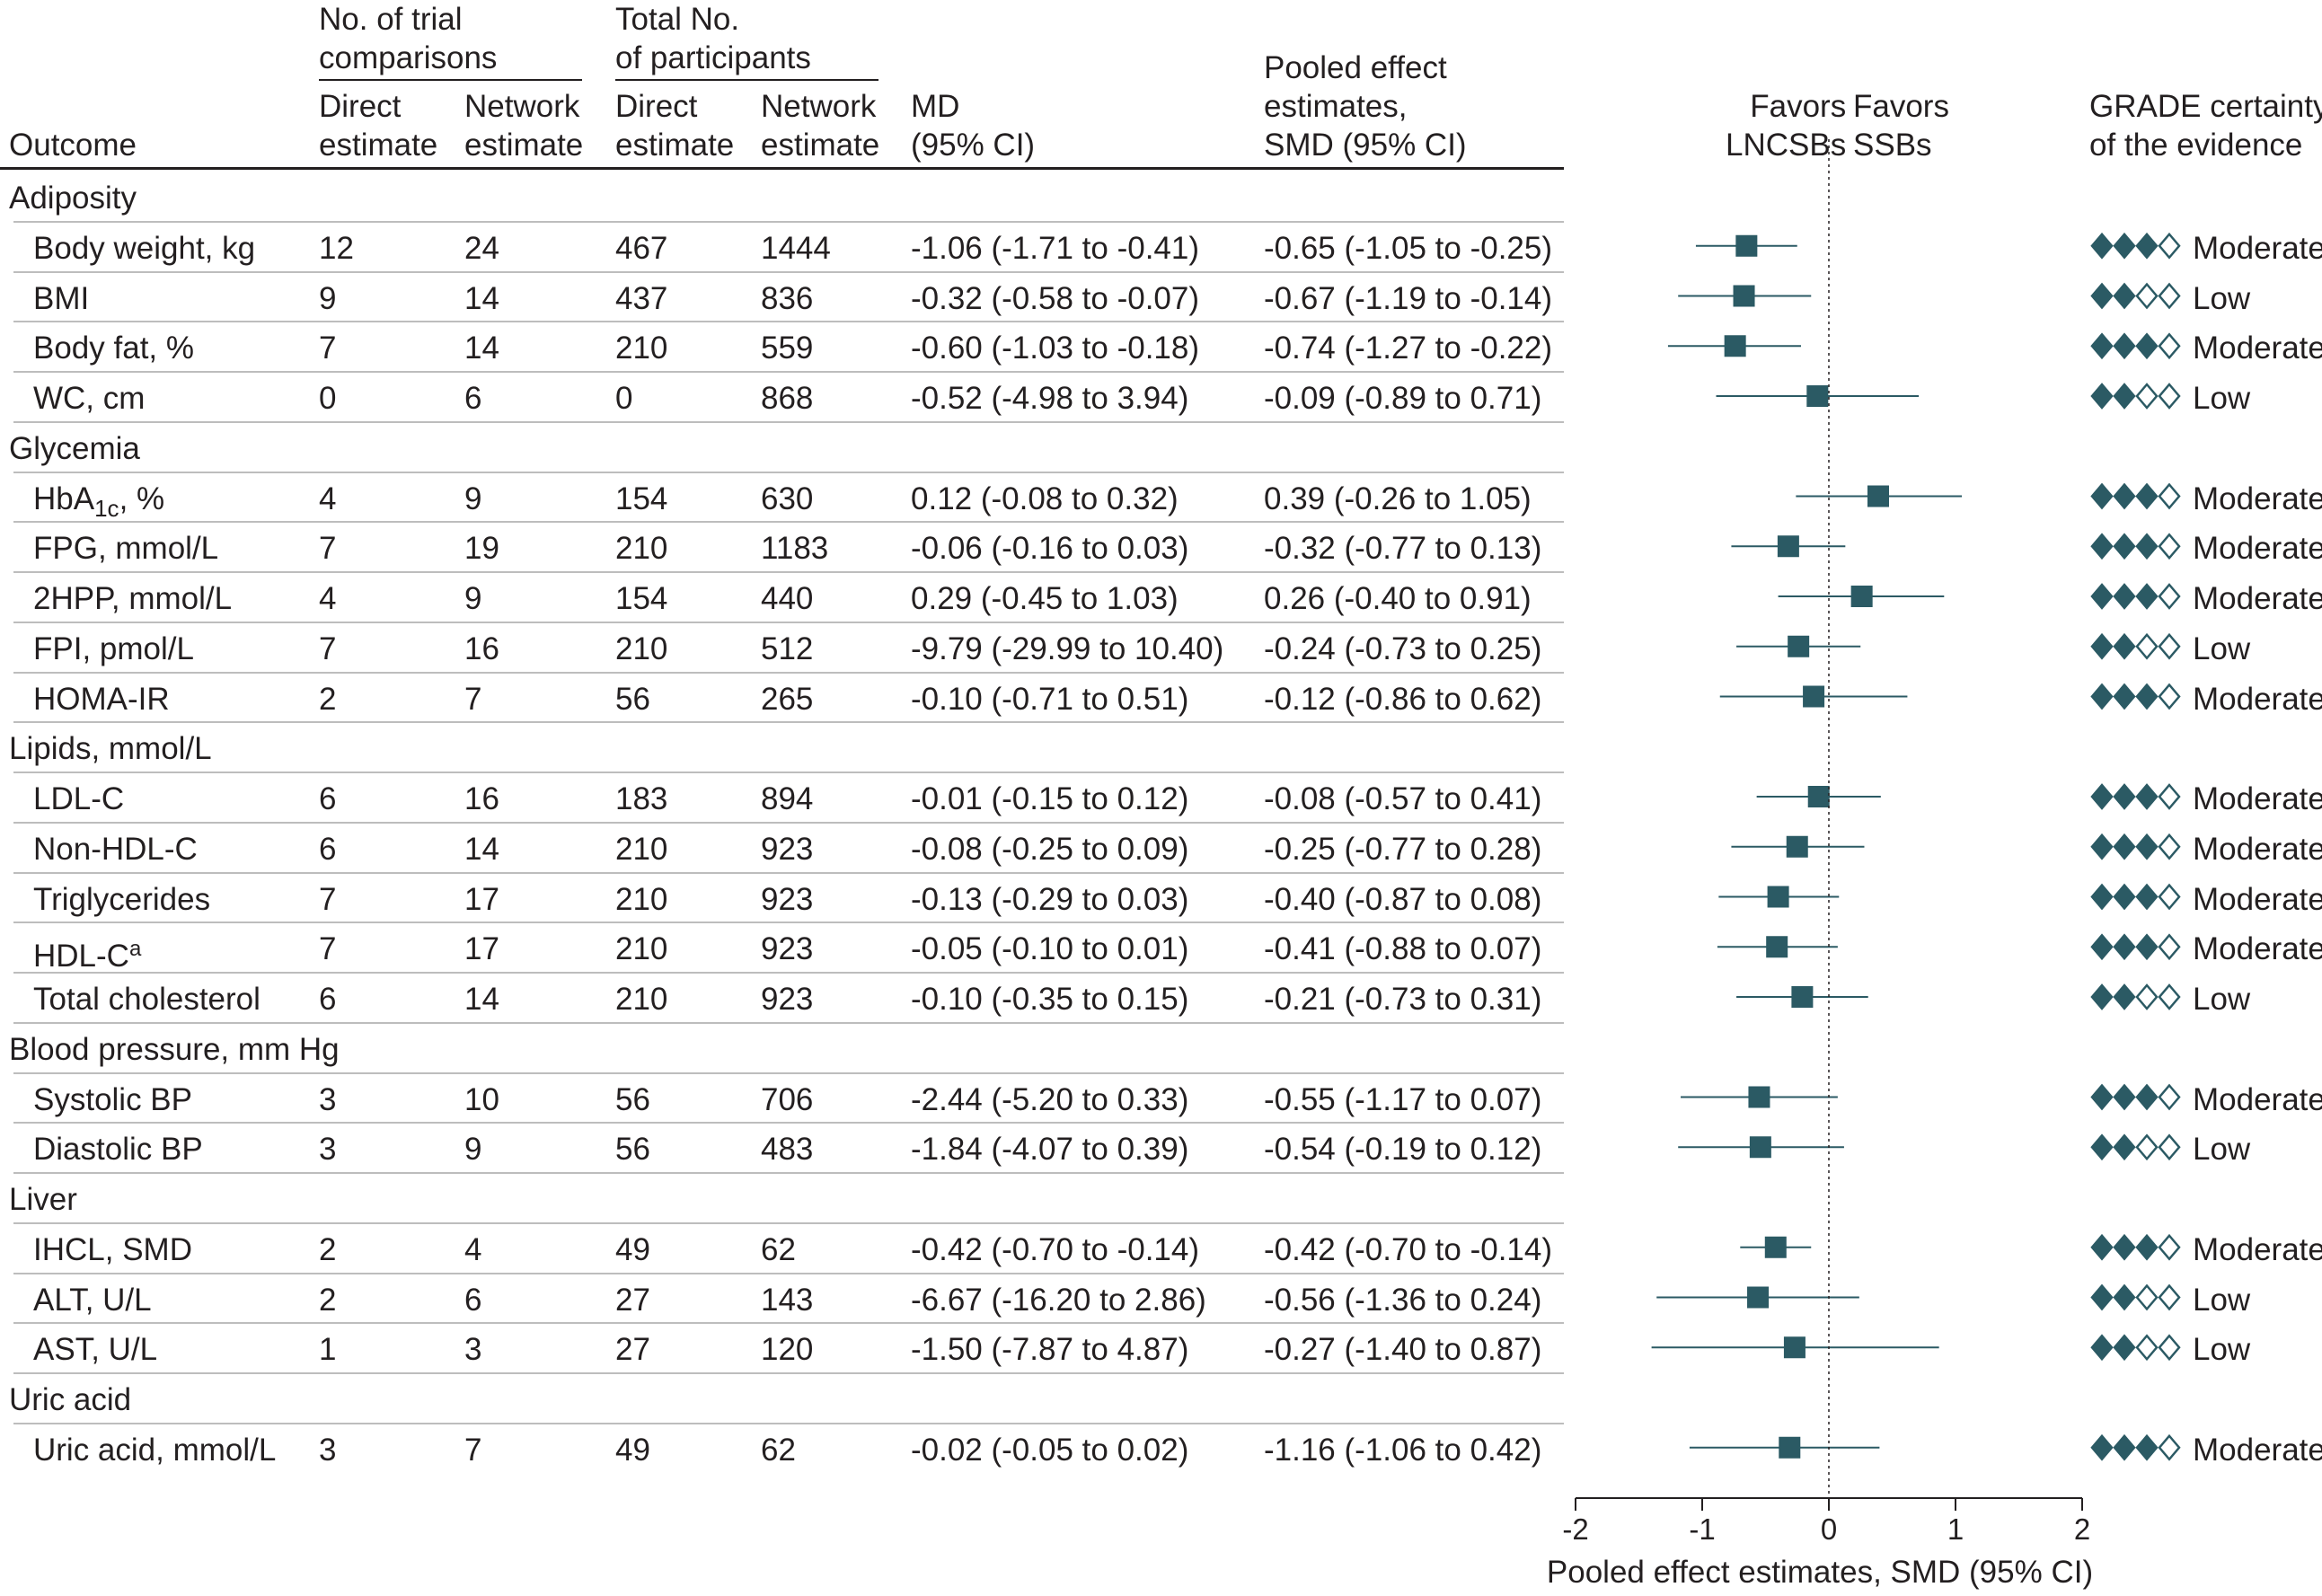 This screenshot has height=1596, width=2322. I want to click on cell-network-comp: 3, so click(473, 1350).